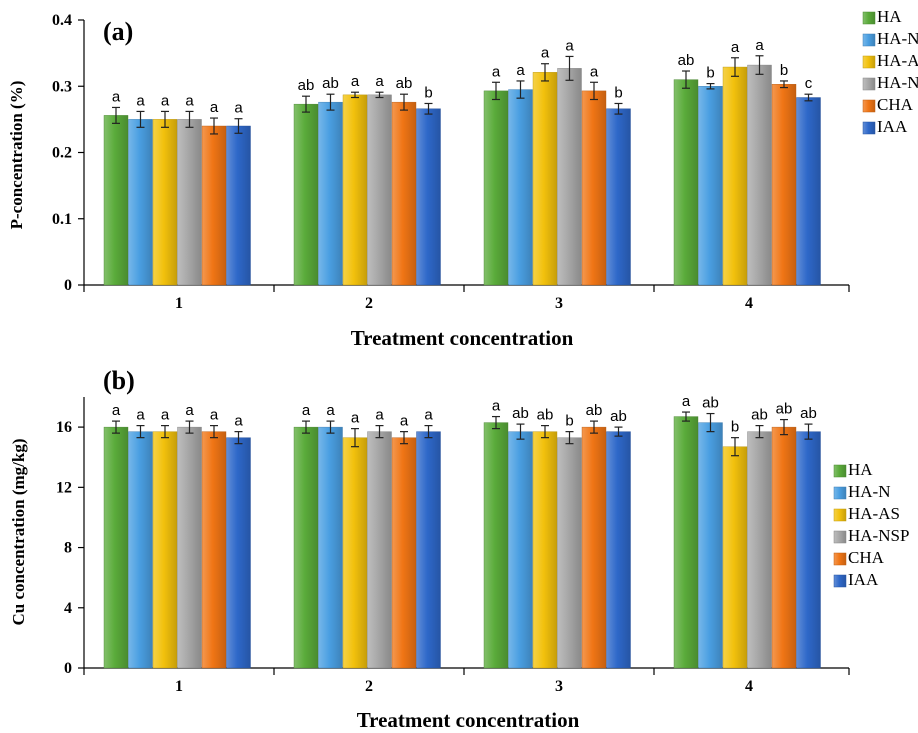  Describe the element at coordinates (369, 686) in the screenshot. I see `x-tick-label: 2` at that location.